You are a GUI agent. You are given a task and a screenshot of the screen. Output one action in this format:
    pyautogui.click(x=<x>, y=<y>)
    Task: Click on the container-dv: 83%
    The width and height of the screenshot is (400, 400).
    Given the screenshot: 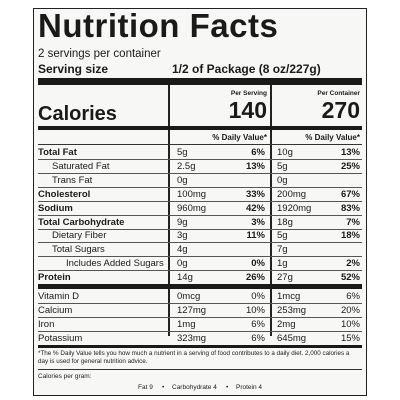 What is the action you would take?
    pyautogui.click(x=350, y=208)
    